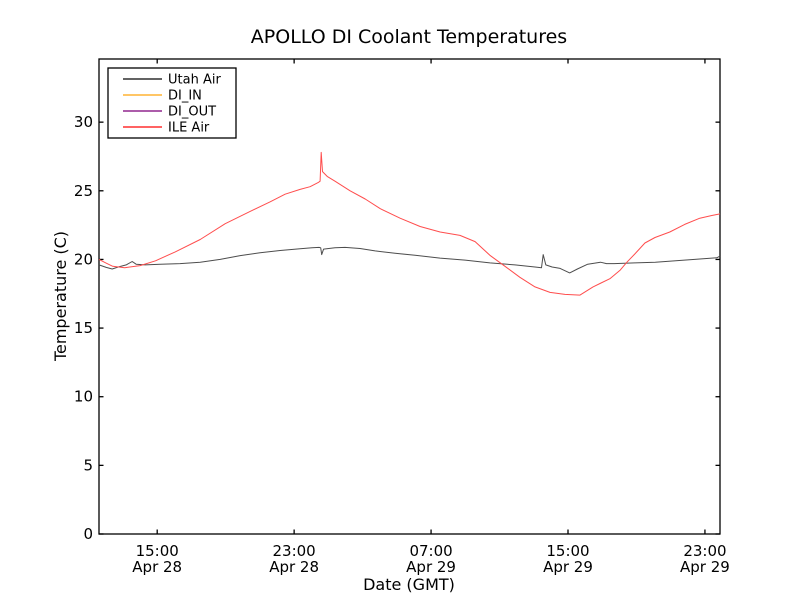 The height and width of the screenshot is (604, 800). I want to click on y-tick-label: 25, so click(83, 191).